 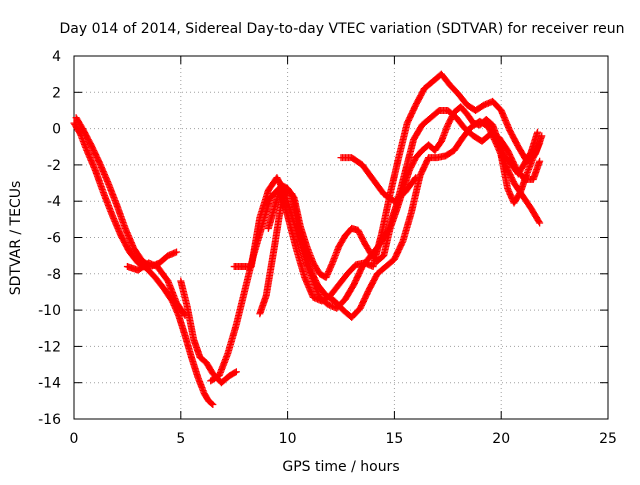 I want to click on y-tick-label: -4, so click(x=54, y=202).